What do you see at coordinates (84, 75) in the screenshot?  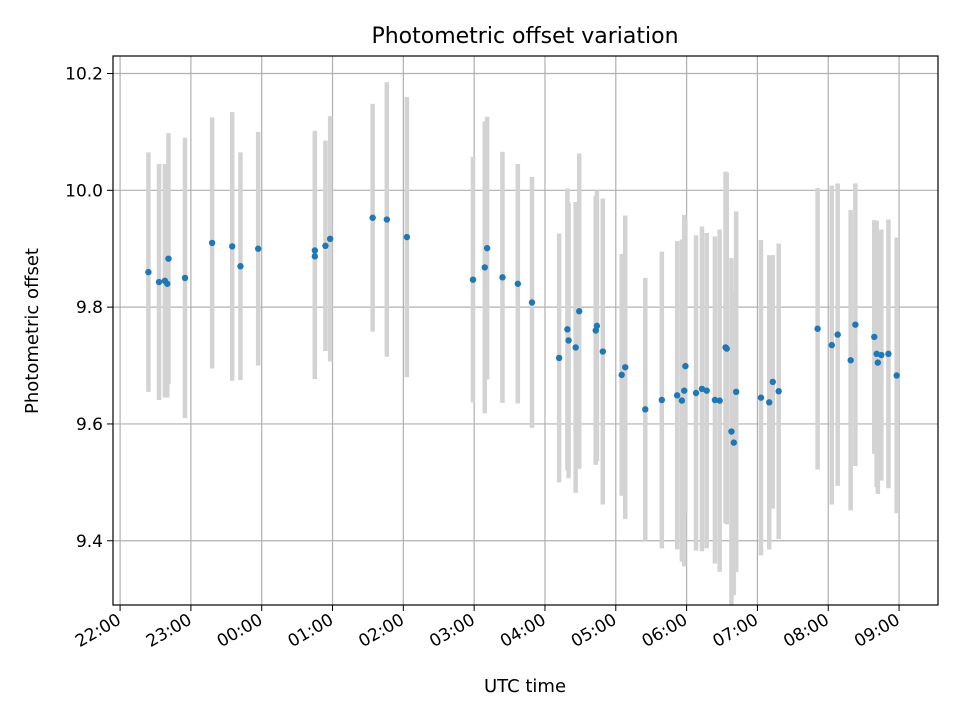 I see `y-tick-label: 10.2` at bounding box center [84, 75].